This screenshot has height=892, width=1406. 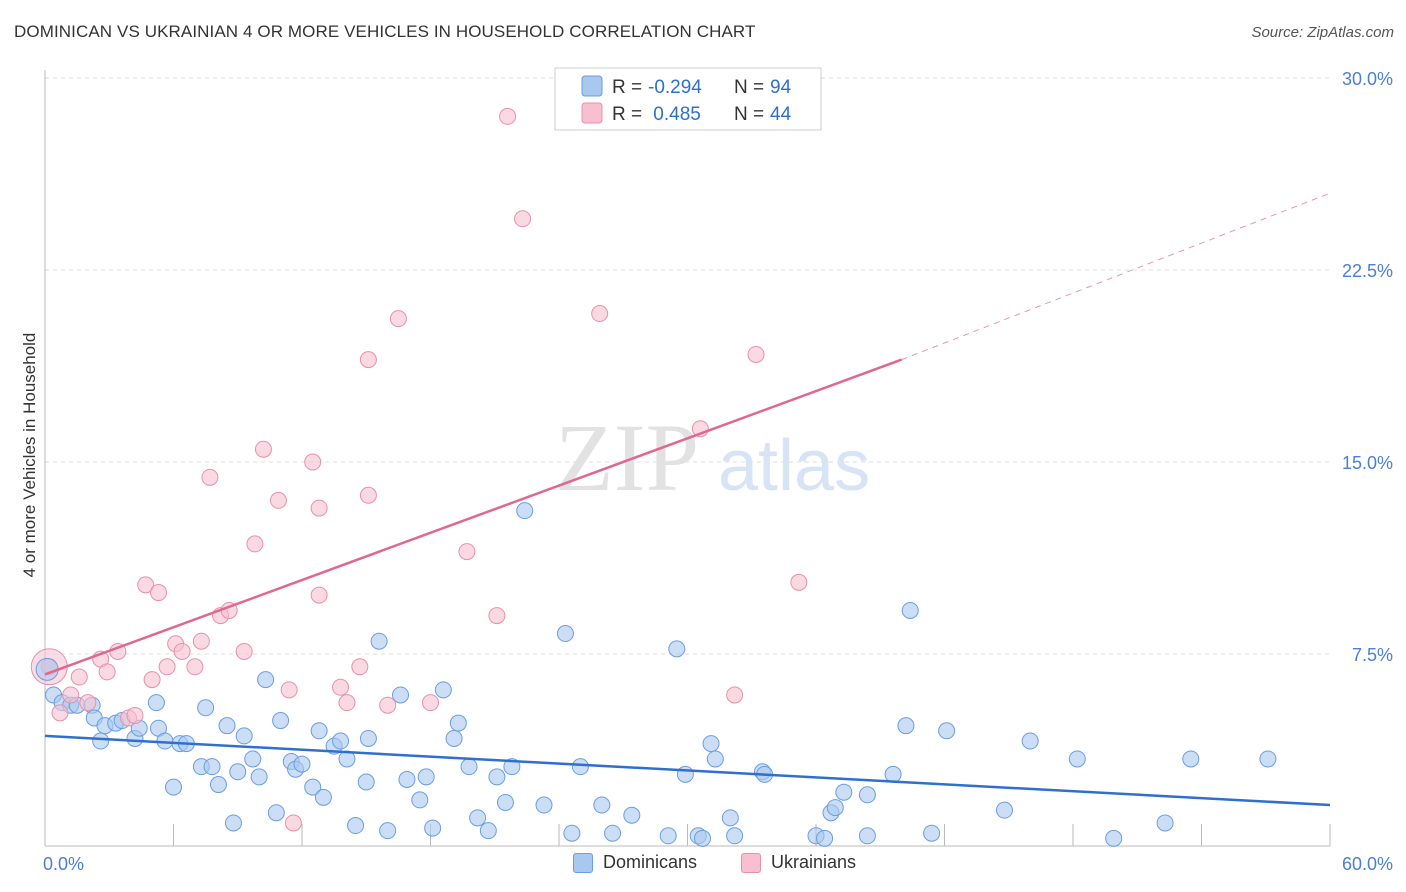 I want to click on legend-top: R = -0.294 N = 94 R = 0.485 N = 44, so click(x=688, y=99).